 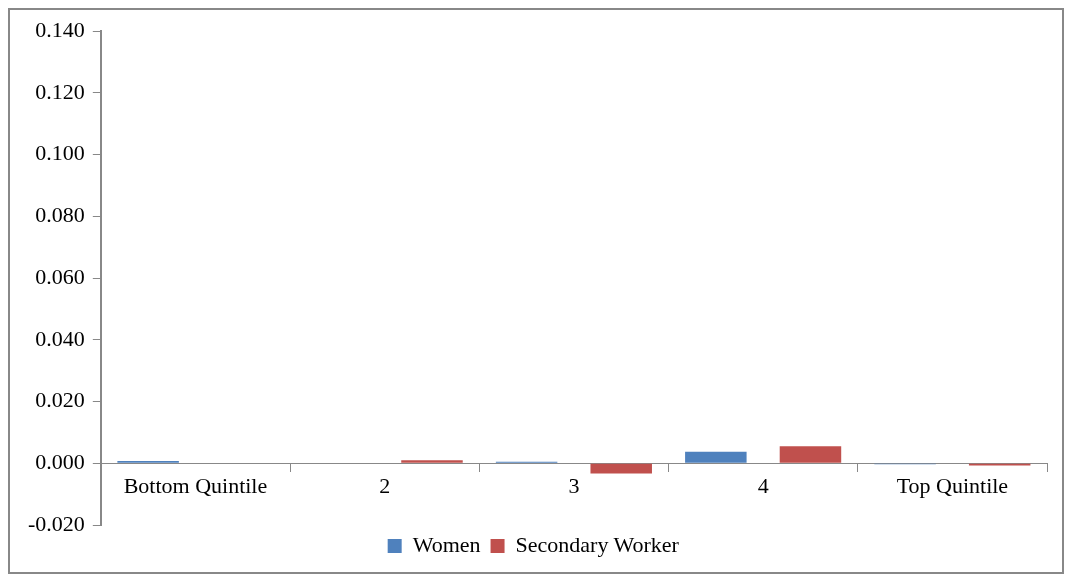 What do you see at coordinates (60, 276) in the screenshot?
I see `y-tick-label: 0.060` at bounding box center [60, 276].